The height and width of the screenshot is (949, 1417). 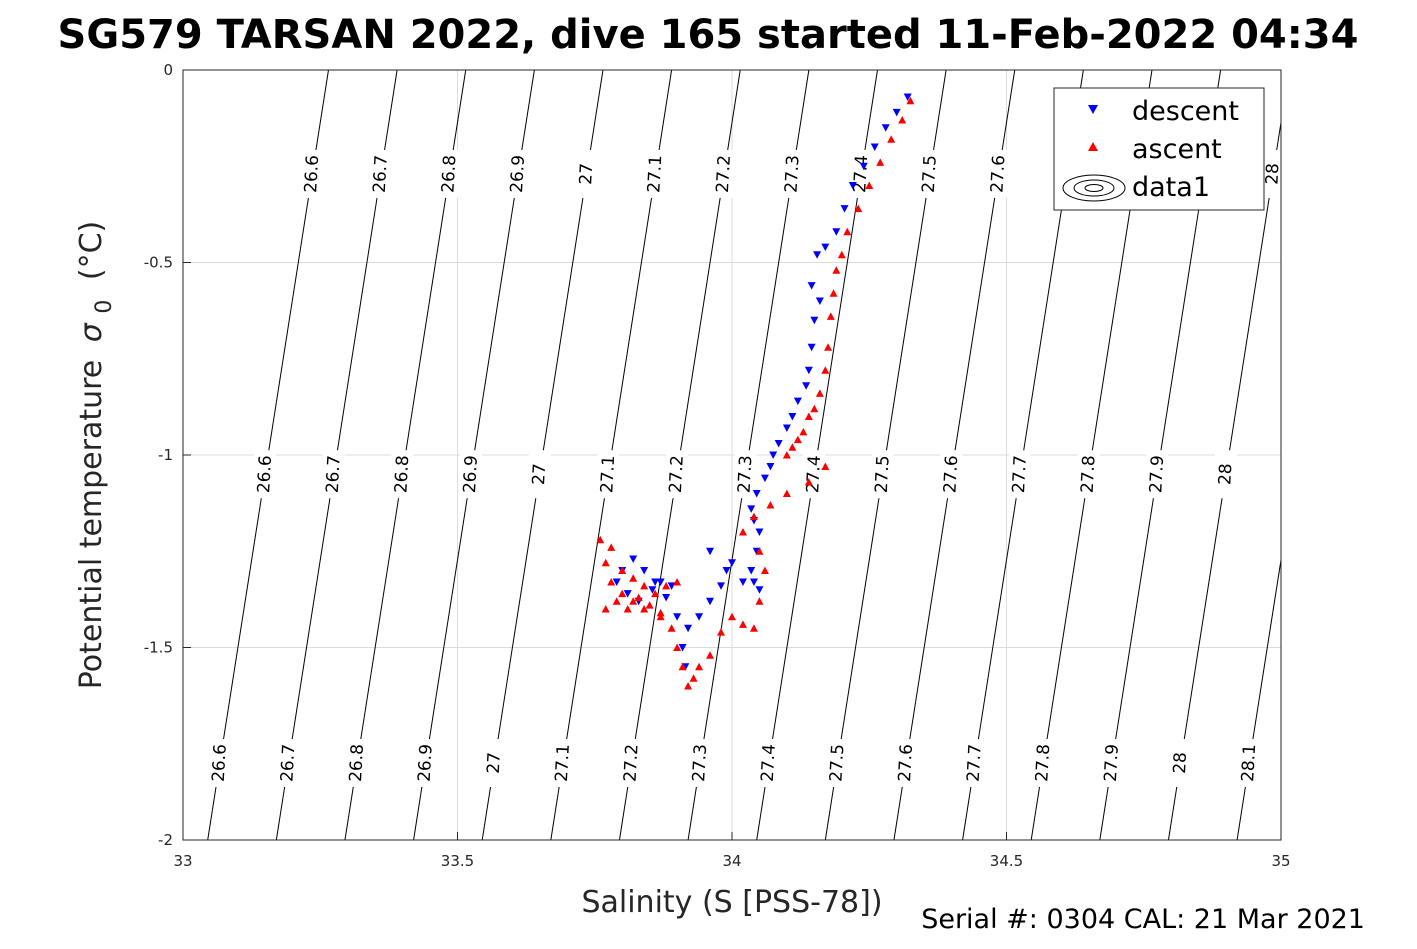 I want to click on x-tick-label: 33.5, so click(x=457, y=861).